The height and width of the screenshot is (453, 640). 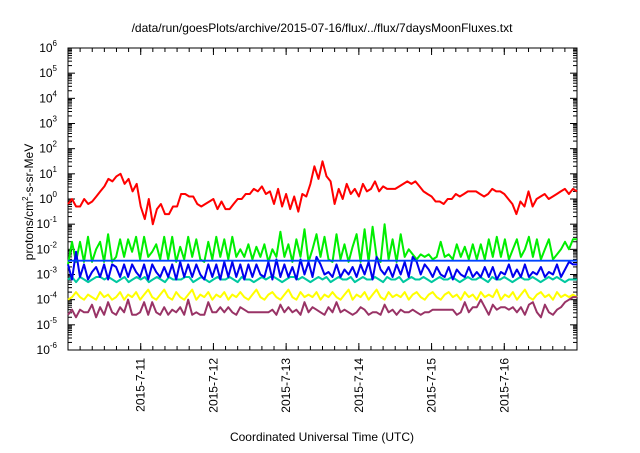 I want to click on y-tick-exponent: -6, so click(x=54, y=345).